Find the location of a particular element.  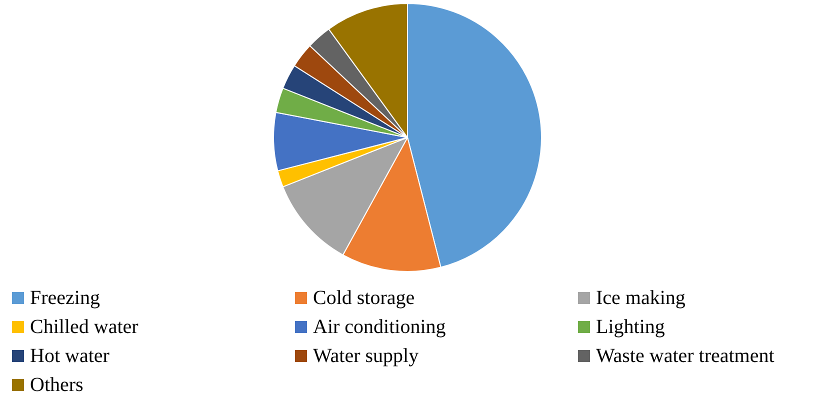

legend-label: Lighting is located at coordinates (630, 327).